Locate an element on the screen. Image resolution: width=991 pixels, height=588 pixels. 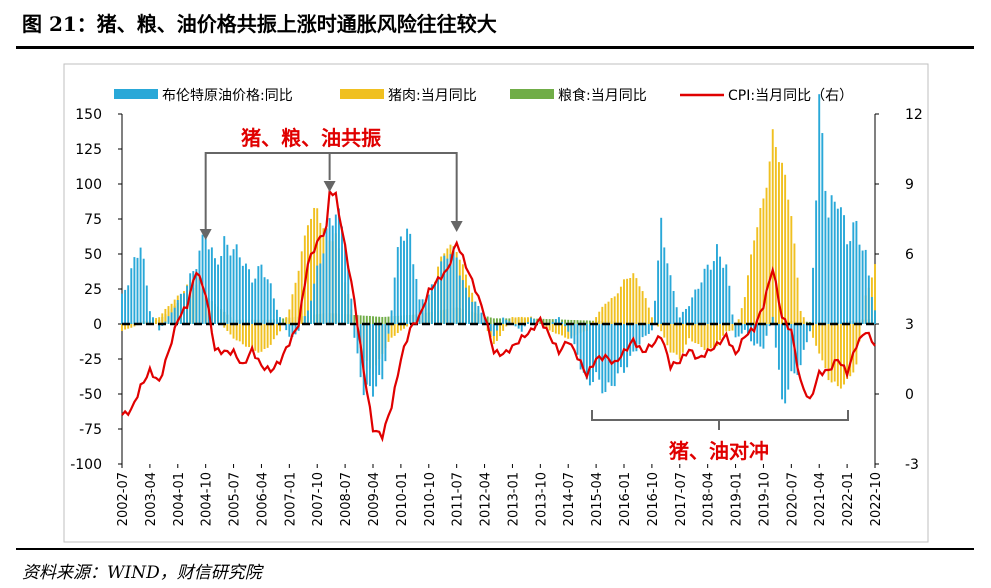
x-tick-label: 2019-01 is located at coordinates (737, 499).